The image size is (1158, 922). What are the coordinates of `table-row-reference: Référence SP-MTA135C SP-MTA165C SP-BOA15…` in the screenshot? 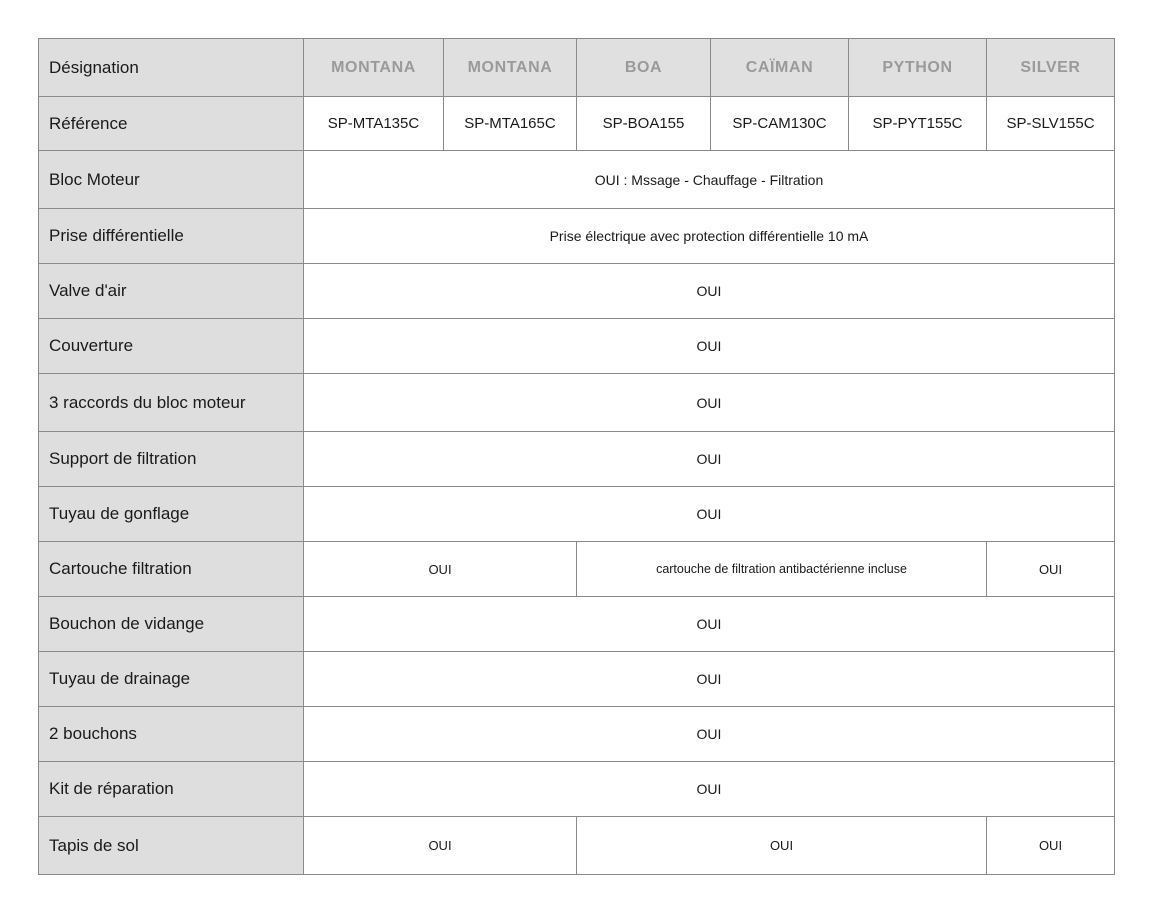 It's located at (576, 123).